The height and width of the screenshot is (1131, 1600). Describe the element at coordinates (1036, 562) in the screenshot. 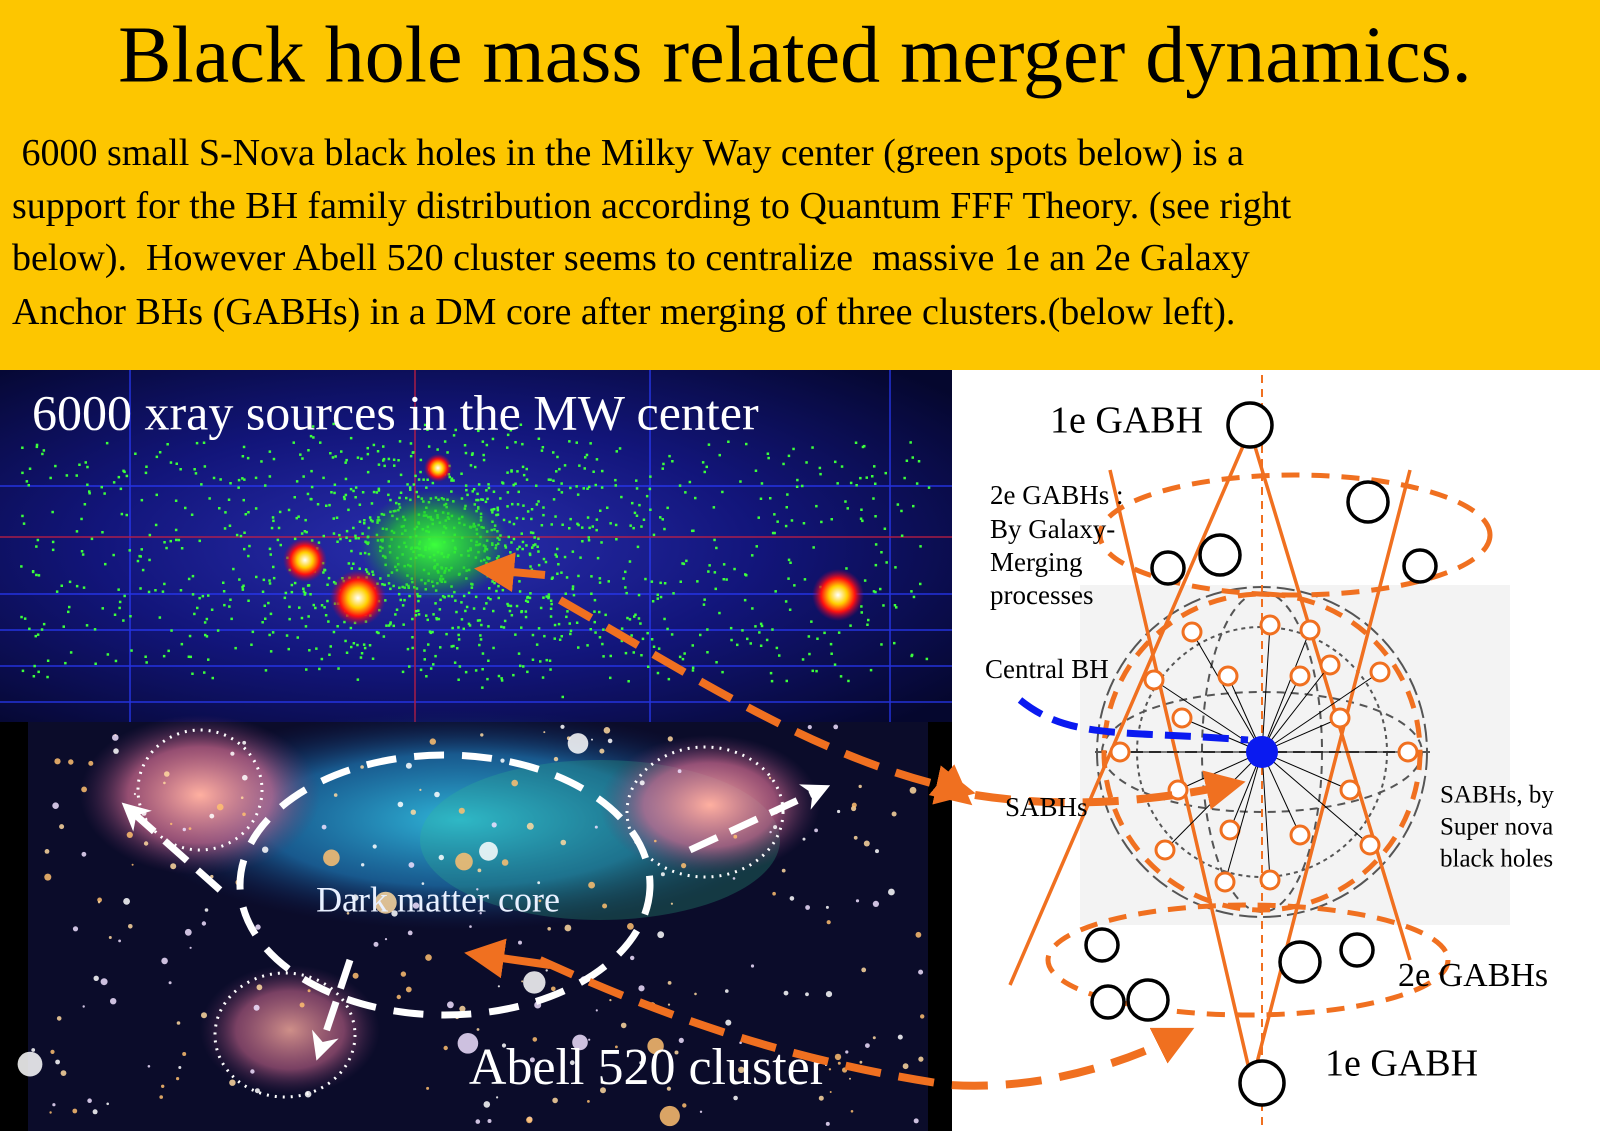

I see `note-line: Merging` at that location.